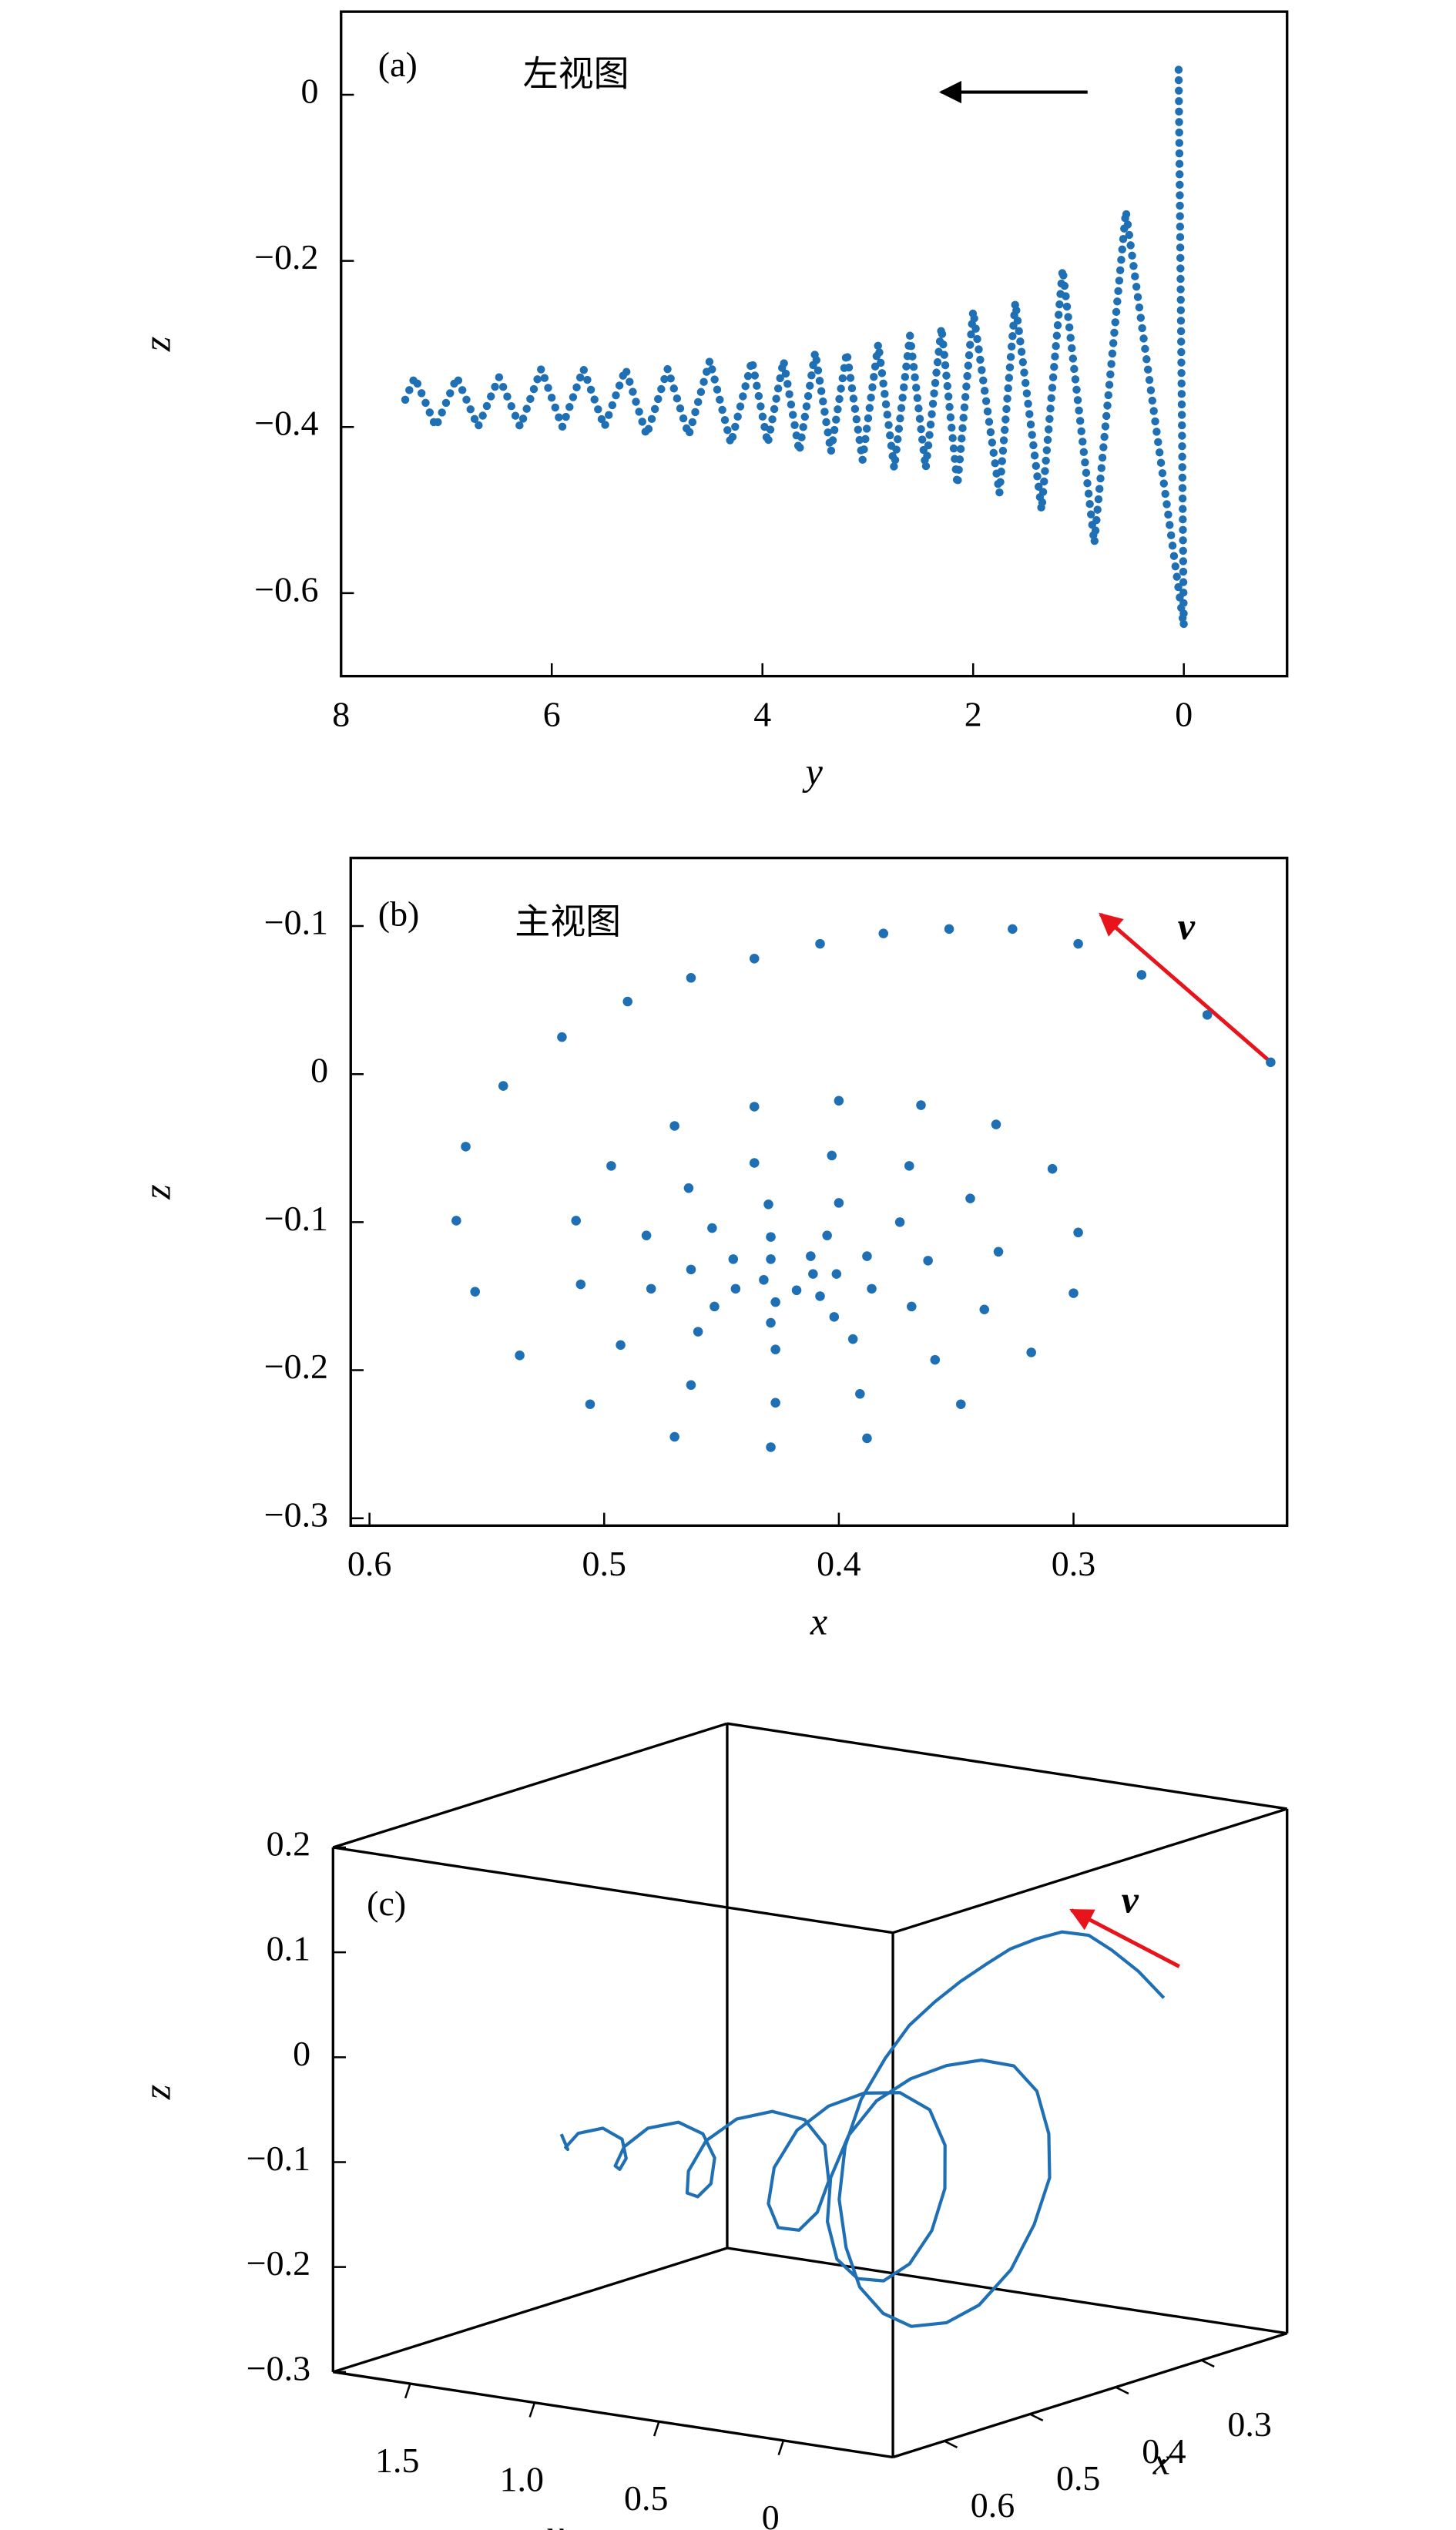 The height and width of the screenshot is (2530, 1456). I want to click on trajectory, so click(794, 348).